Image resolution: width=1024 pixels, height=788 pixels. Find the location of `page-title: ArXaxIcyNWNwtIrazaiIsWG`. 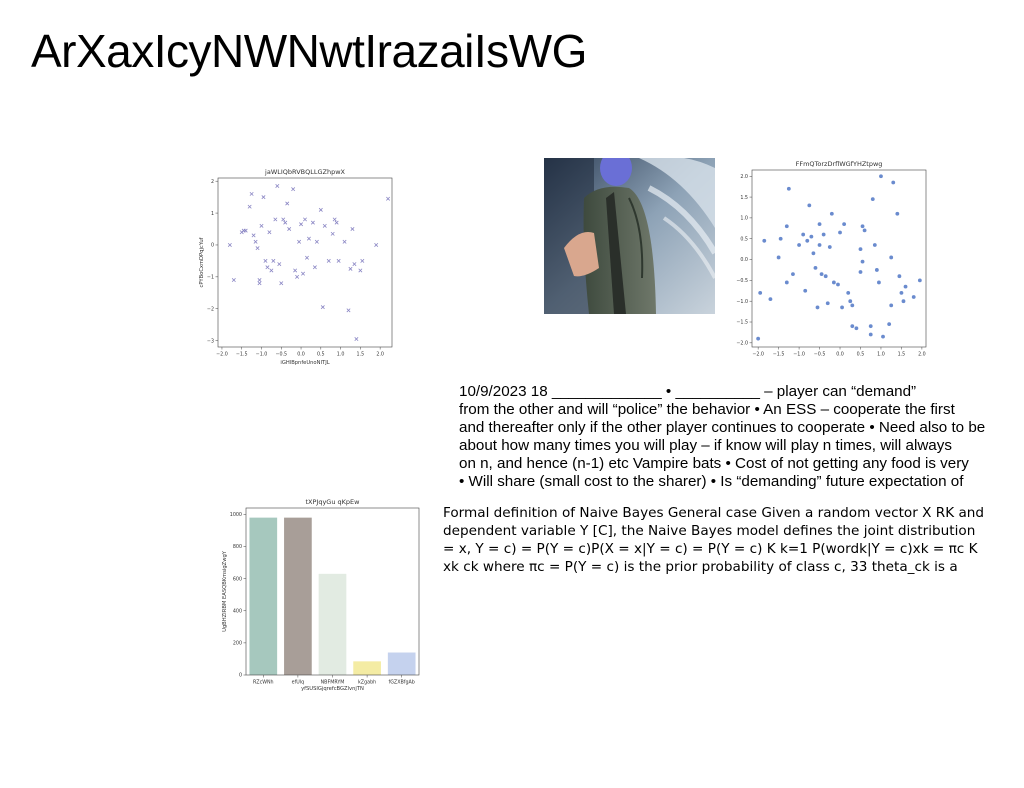

page-title: ArXaxIcyNWNwtIrazaiIsWG is located at coordinates (309, 51).